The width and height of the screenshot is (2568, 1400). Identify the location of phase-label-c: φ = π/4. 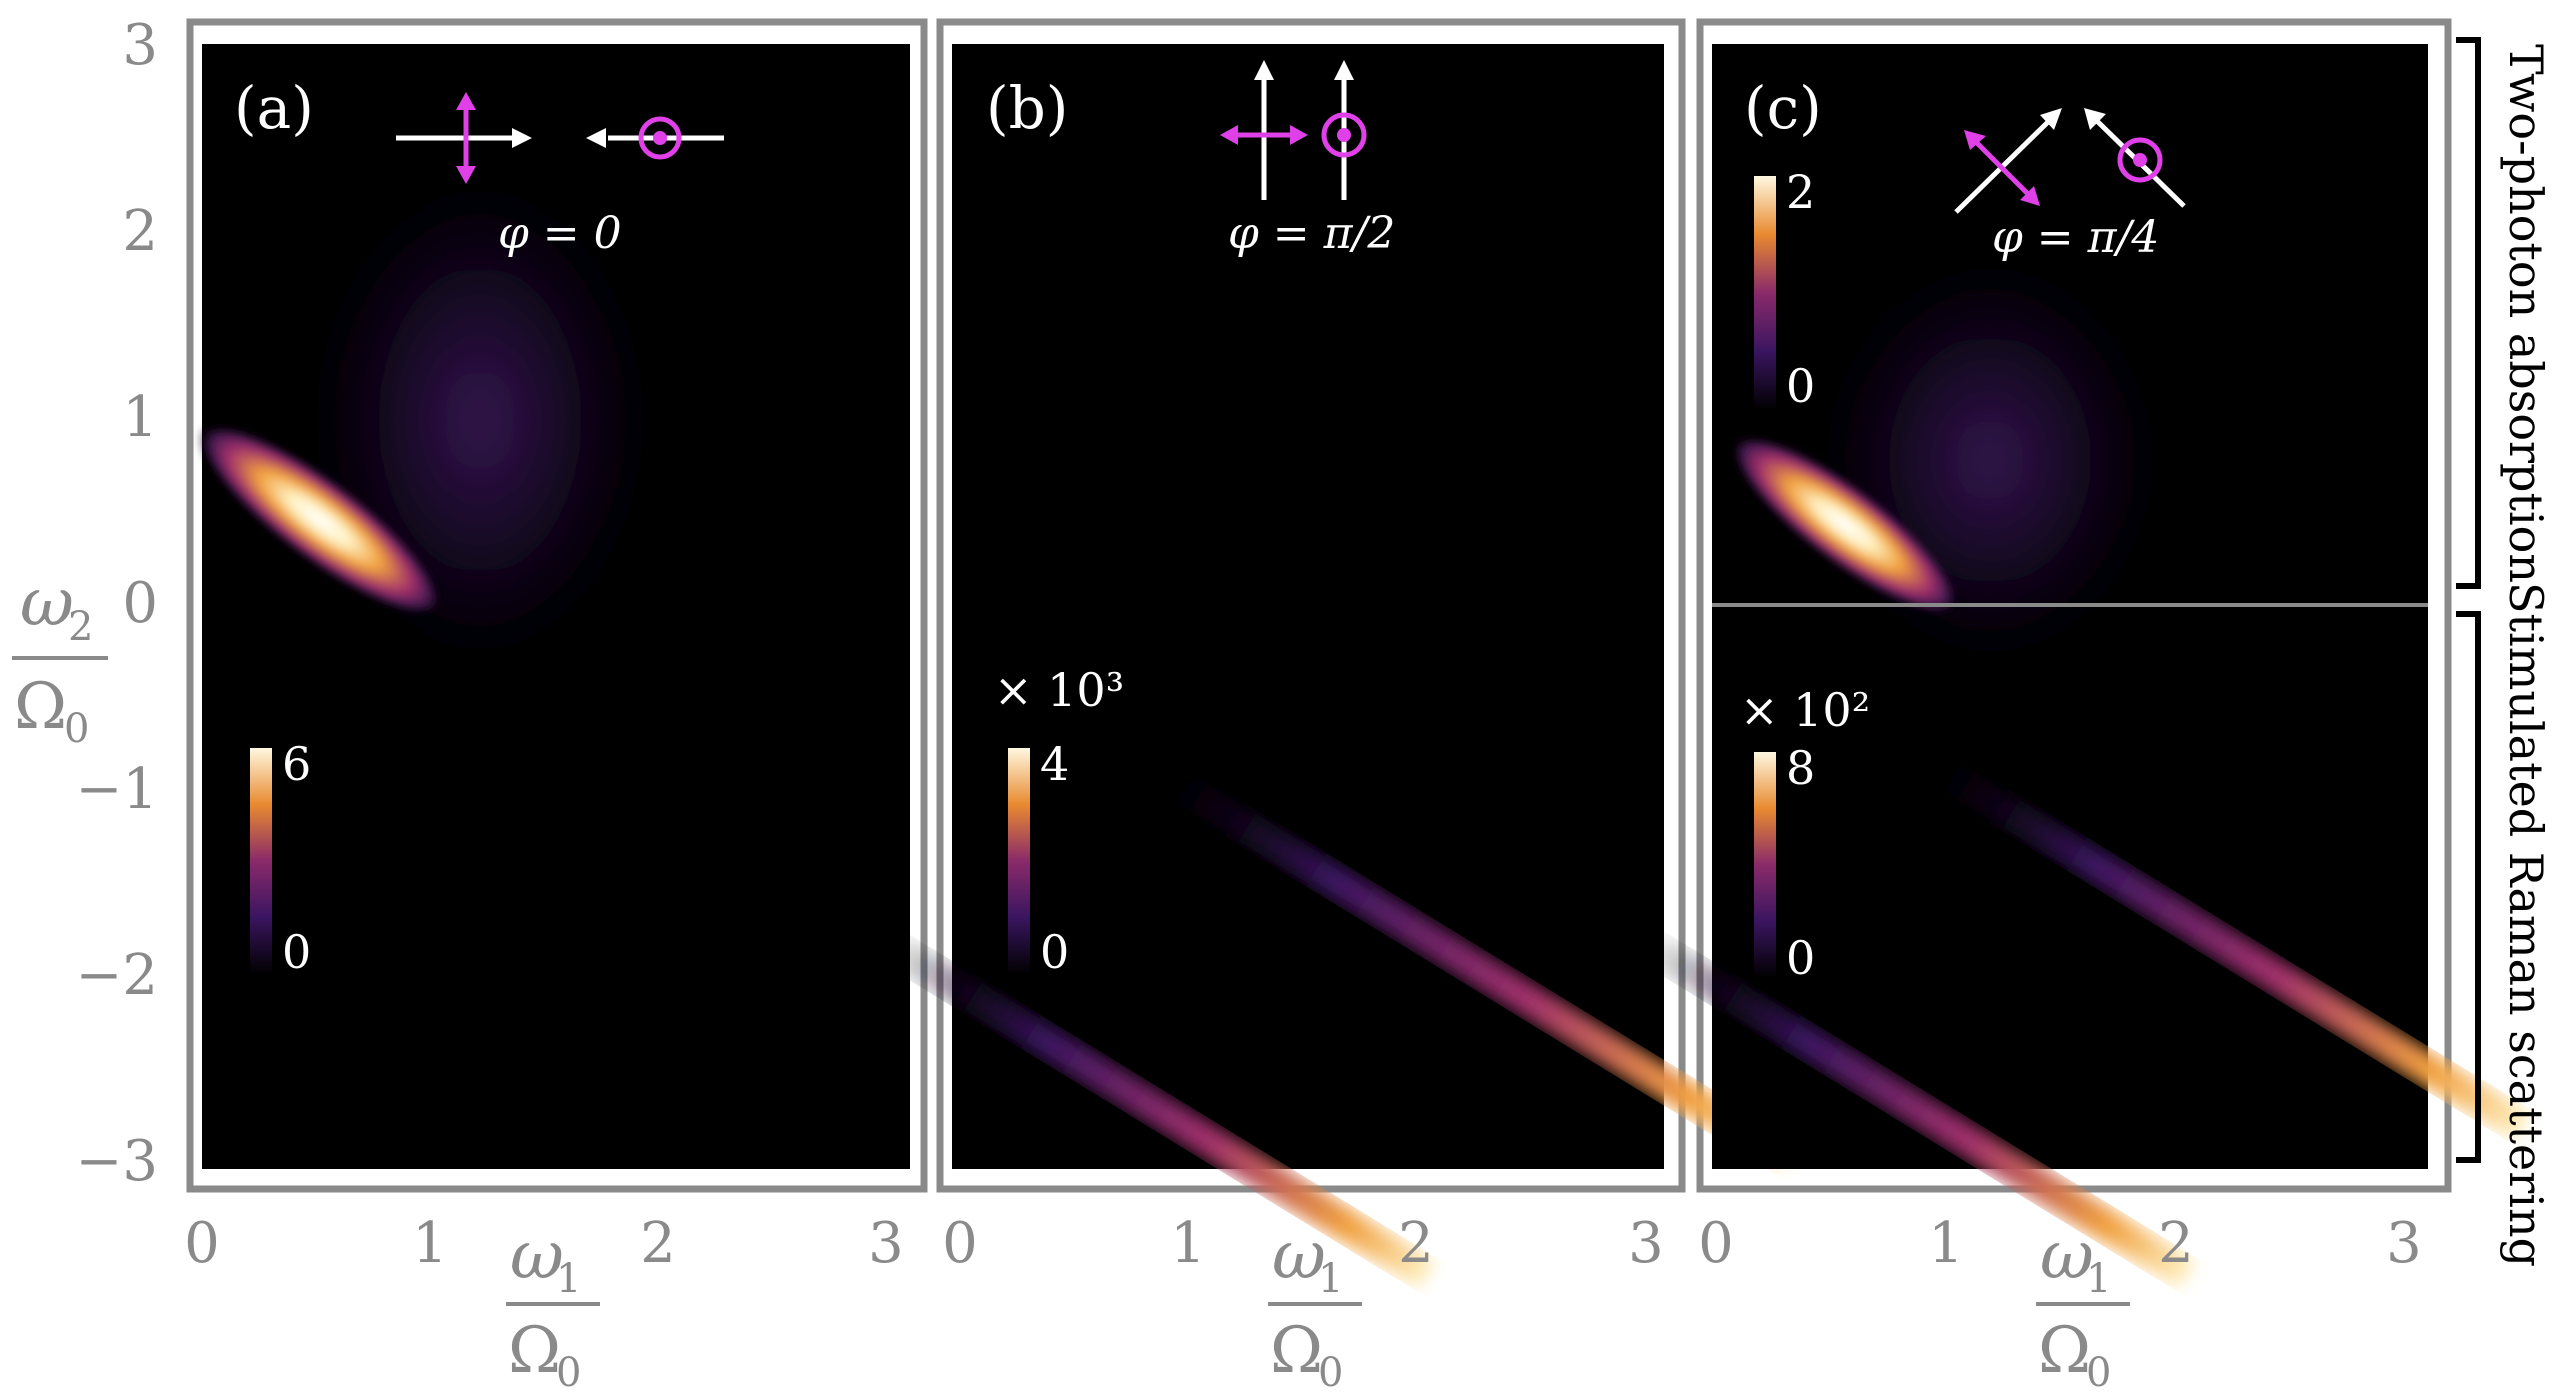
(2075, 237).